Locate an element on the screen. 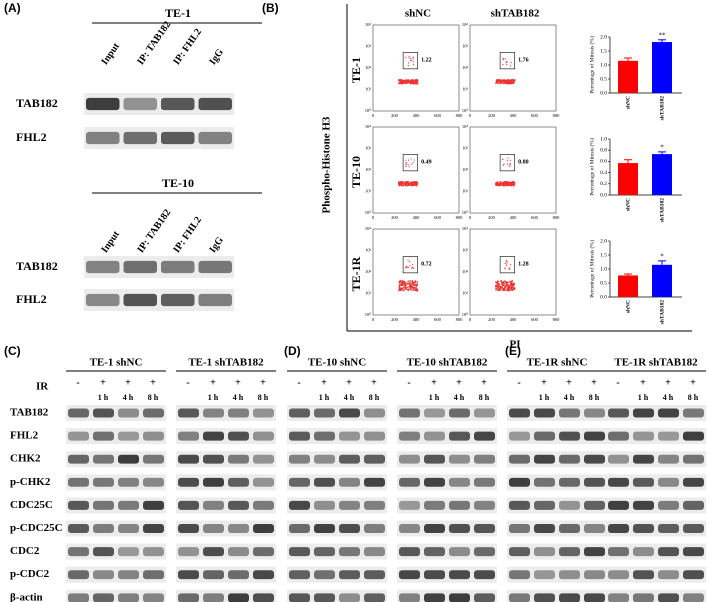 Image resolution: width=709 pixels, height=602 pixels. flow-xtick: 0 is located at coordinates (470, 217).